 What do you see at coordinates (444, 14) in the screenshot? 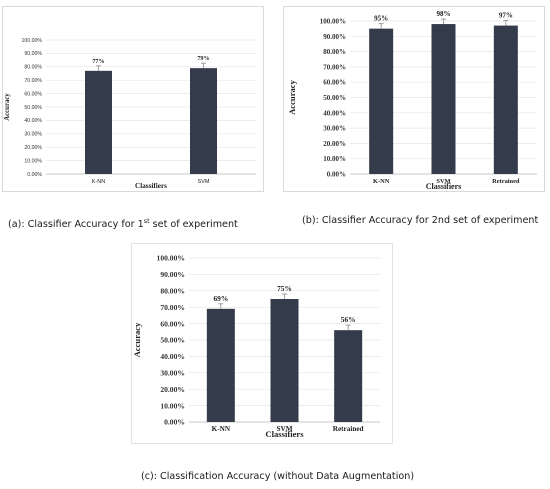
I see `data-label: 98%` at bounding box center [444, 14].